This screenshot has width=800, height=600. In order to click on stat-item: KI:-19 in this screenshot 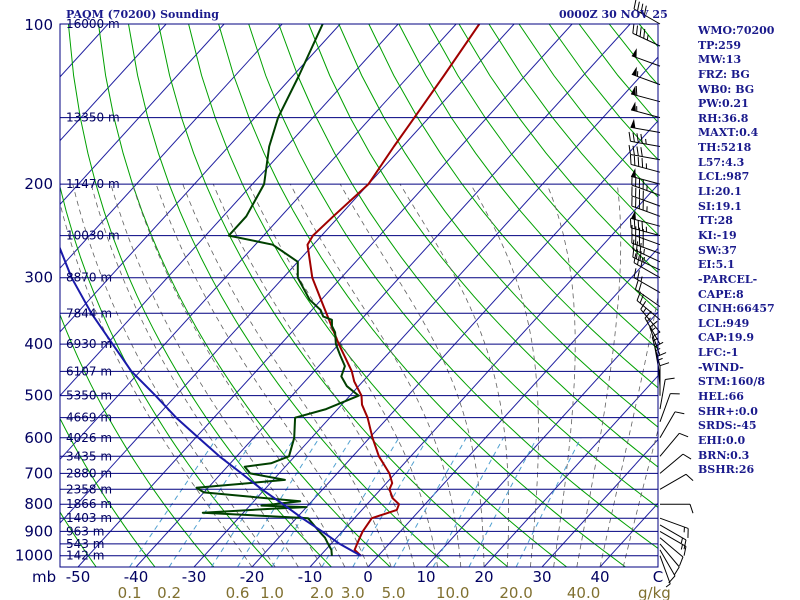, I will do `click(717, 235)`.